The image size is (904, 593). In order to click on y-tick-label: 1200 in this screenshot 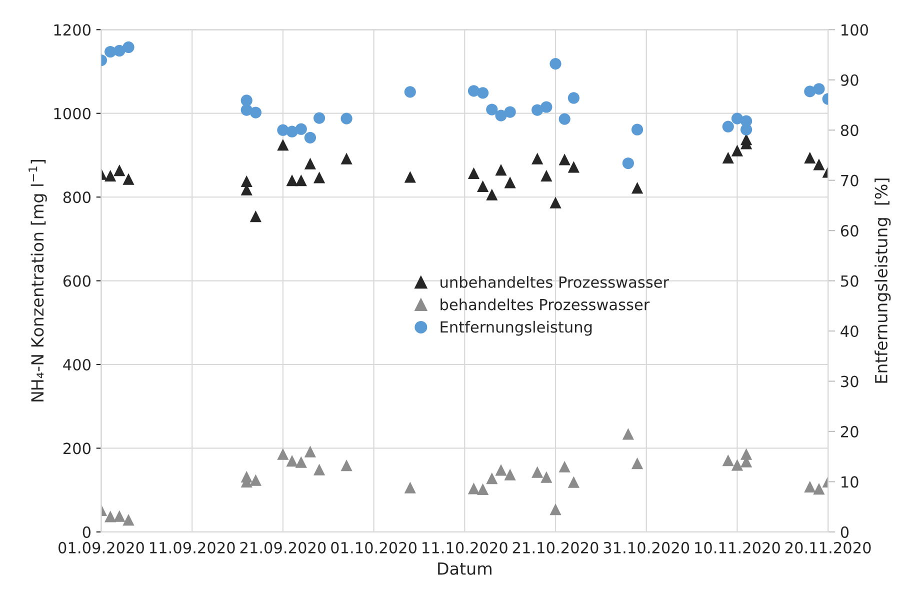, I will do `click(72, 30)`.